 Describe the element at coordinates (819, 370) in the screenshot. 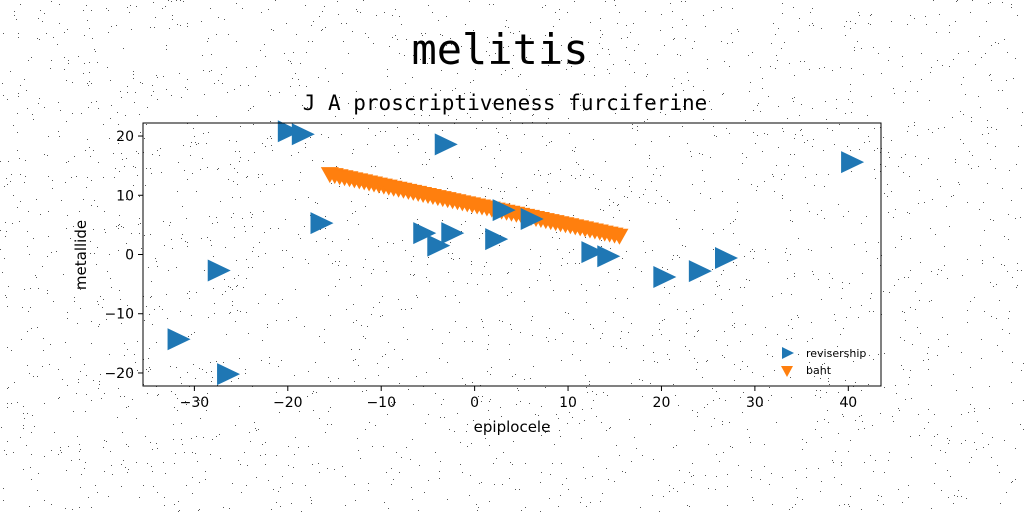

I see `legend-label-baht: baht` at that location.